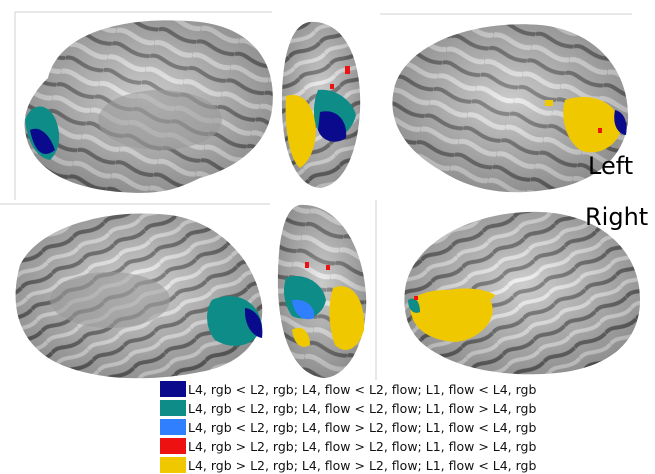 The image size is (655, 474). Describe the element at coordinates (522, 293) in the screenshot. I see `right-lateral-surface` at that location.